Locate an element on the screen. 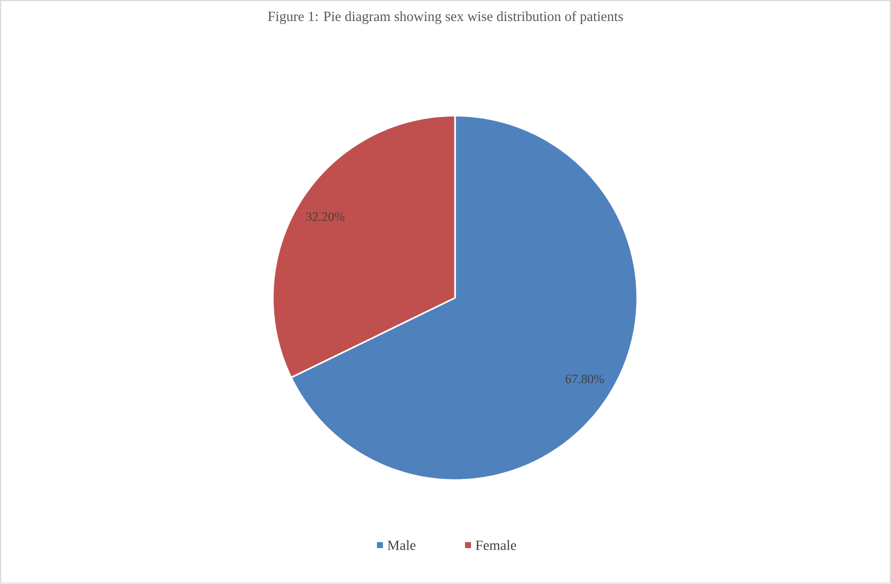 The image size is (891, 584). legend-label: Male is located at coordinates (402, 545).